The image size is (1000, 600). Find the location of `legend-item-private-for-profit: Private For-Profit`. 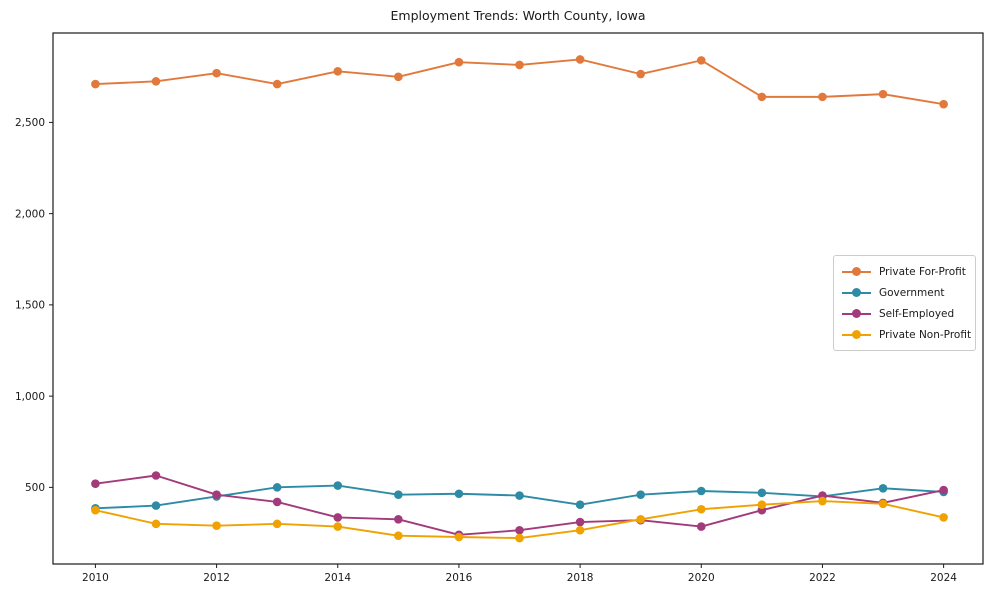

legend-item-private-for-profit: Private For-Profit is located at coordinates (905, 271).